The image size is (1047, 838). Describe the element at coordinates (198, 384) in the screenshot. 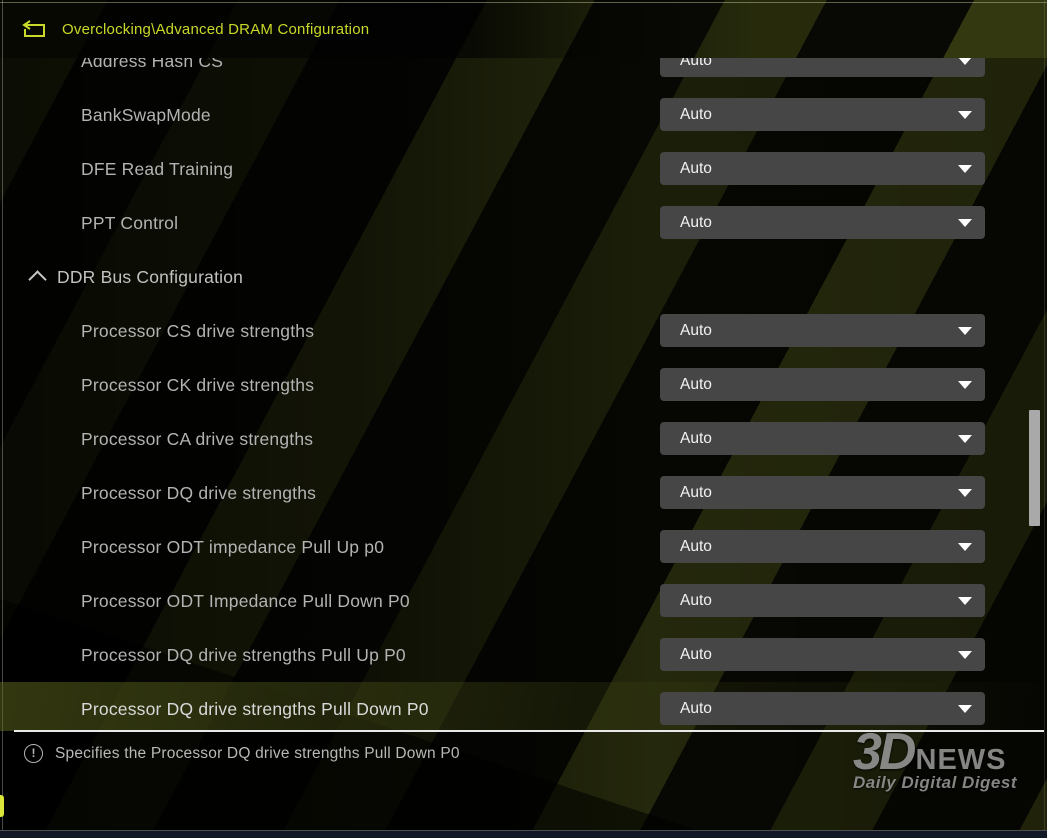

I see `setting-label: Processor CK drive strengths` at that location.